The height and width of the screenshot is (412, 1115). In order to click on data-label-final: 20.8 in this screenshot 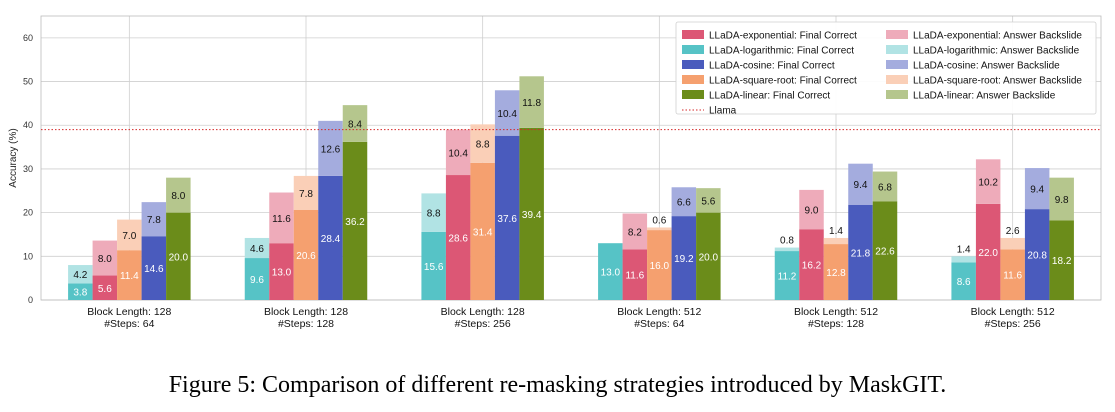, I will do `click(1037, 256)`.